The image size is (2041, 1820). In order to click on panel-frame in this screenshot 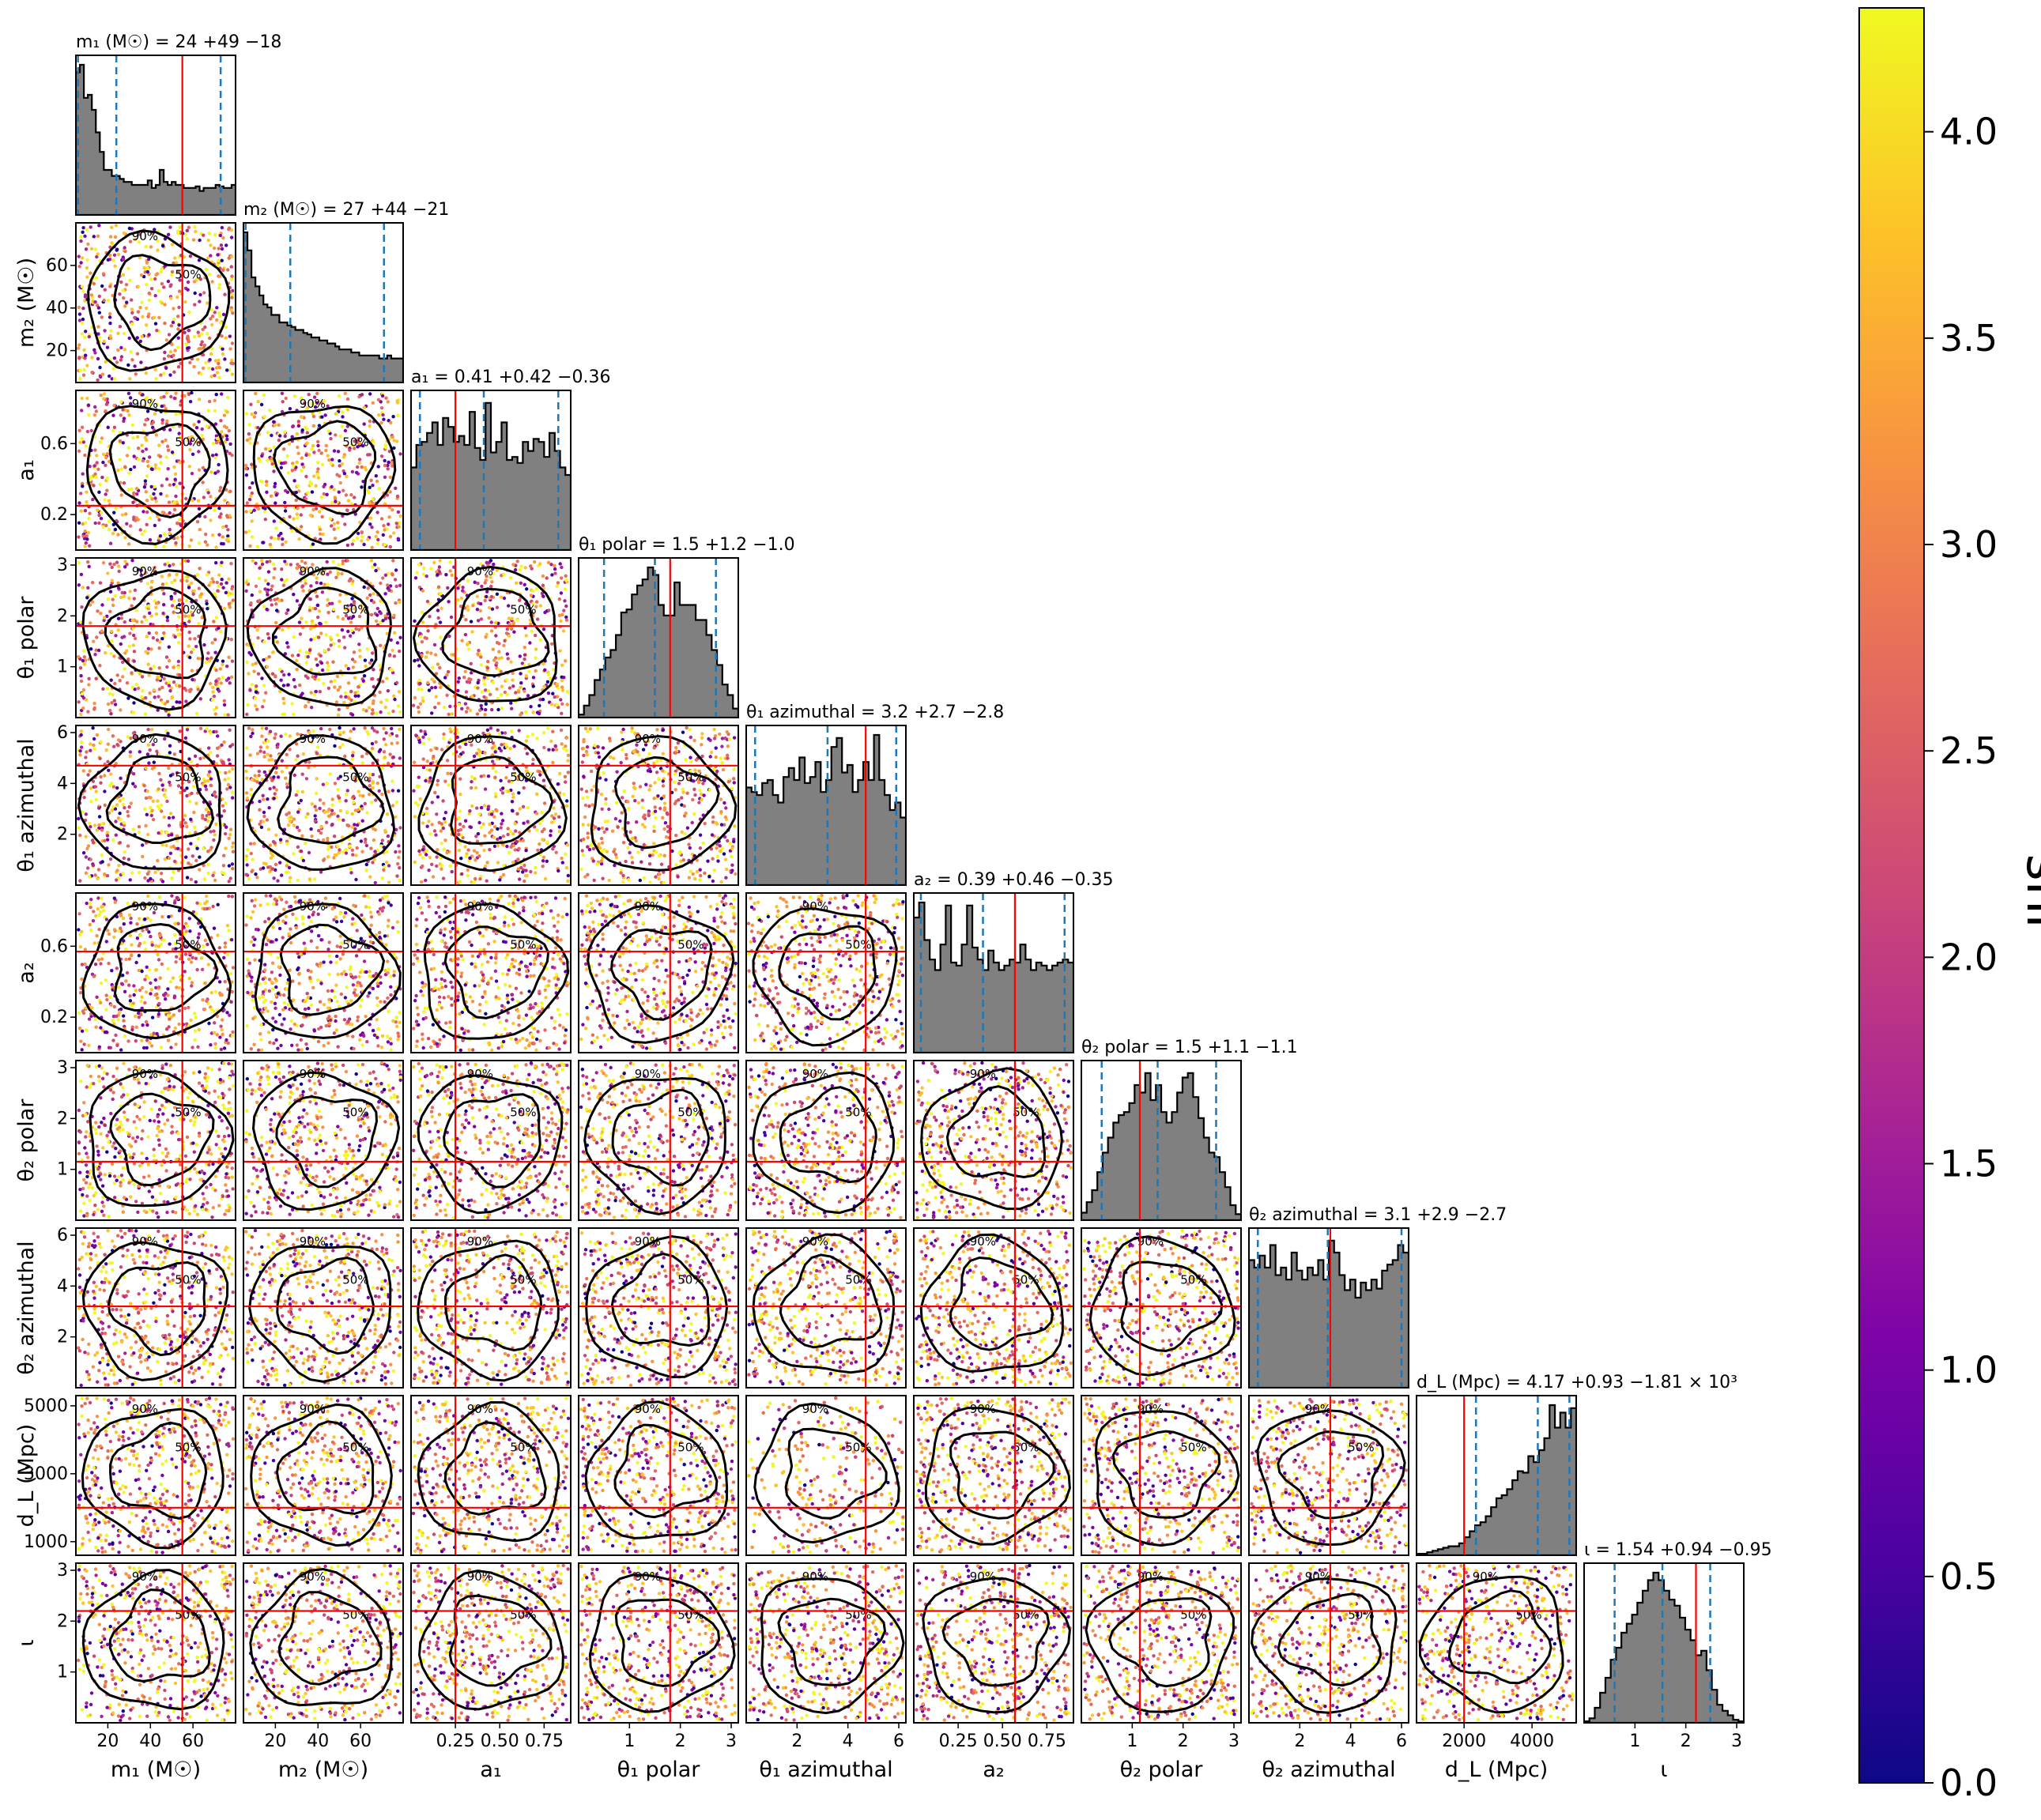, I will do `click(155, 470)`.